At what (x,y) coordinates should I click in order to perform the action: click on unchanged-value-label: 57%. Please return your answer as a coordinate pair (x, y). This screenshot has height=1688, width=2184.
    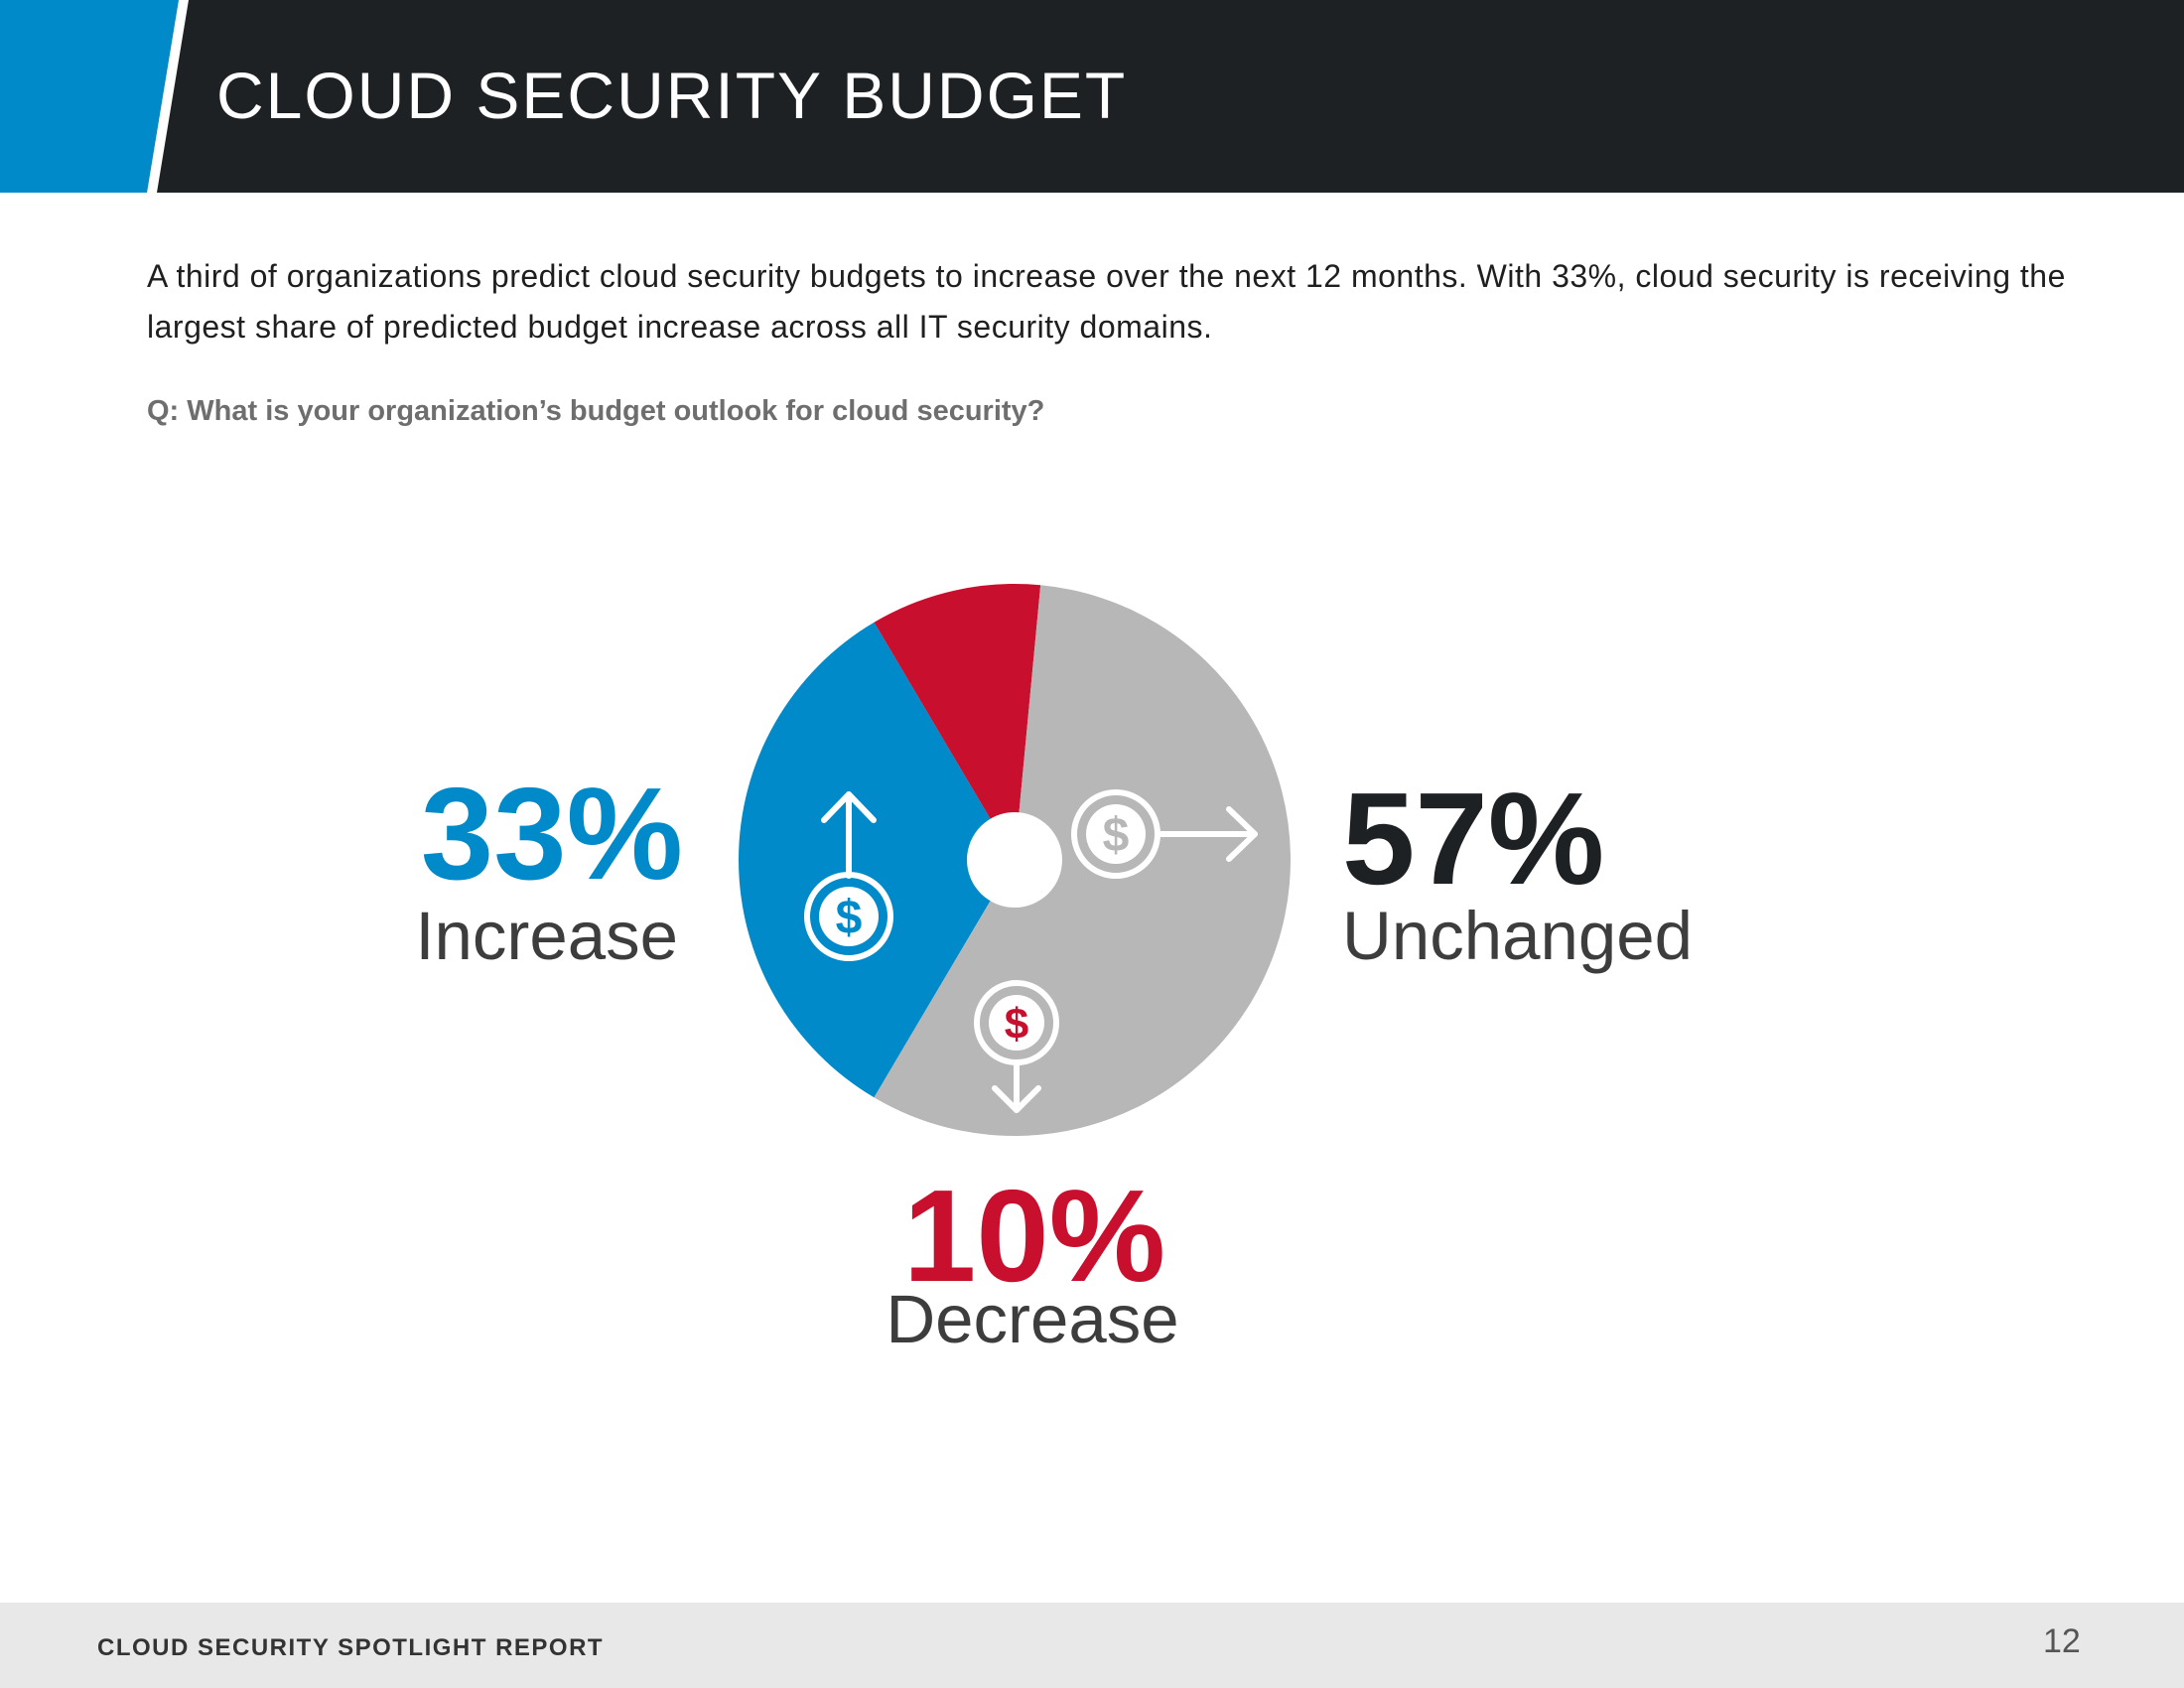
    Looking at the image, I should click on (1473, 839).